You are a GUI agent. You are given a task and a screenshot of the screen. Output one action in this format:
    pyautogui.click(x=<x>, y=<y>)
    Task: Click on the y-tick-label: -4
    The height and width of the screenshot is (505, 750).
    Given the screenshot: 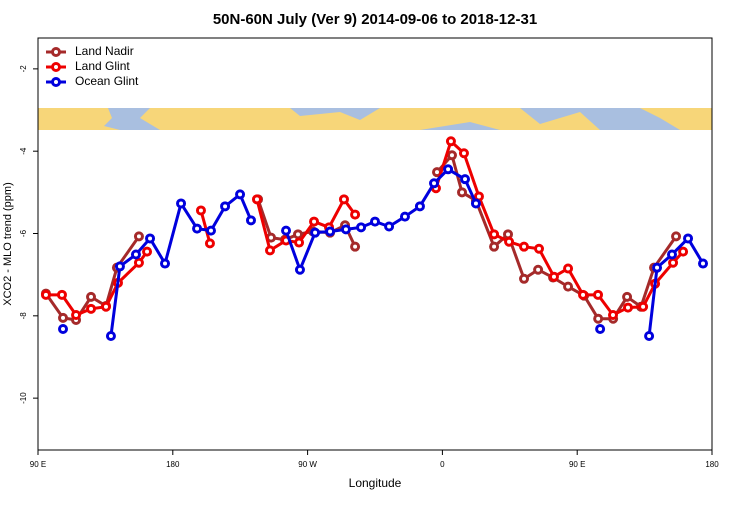 What is the action you would take?
    pyautogui.click(x=23, y=151)
    